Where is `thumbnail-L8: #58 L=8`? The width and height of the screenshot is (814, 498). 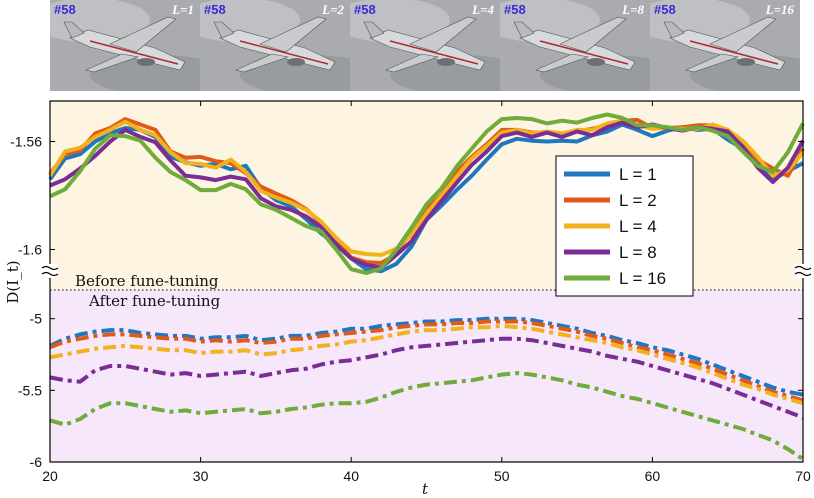
thumbnail-L8: #58 L=8 is located at coordinates (575, 45).